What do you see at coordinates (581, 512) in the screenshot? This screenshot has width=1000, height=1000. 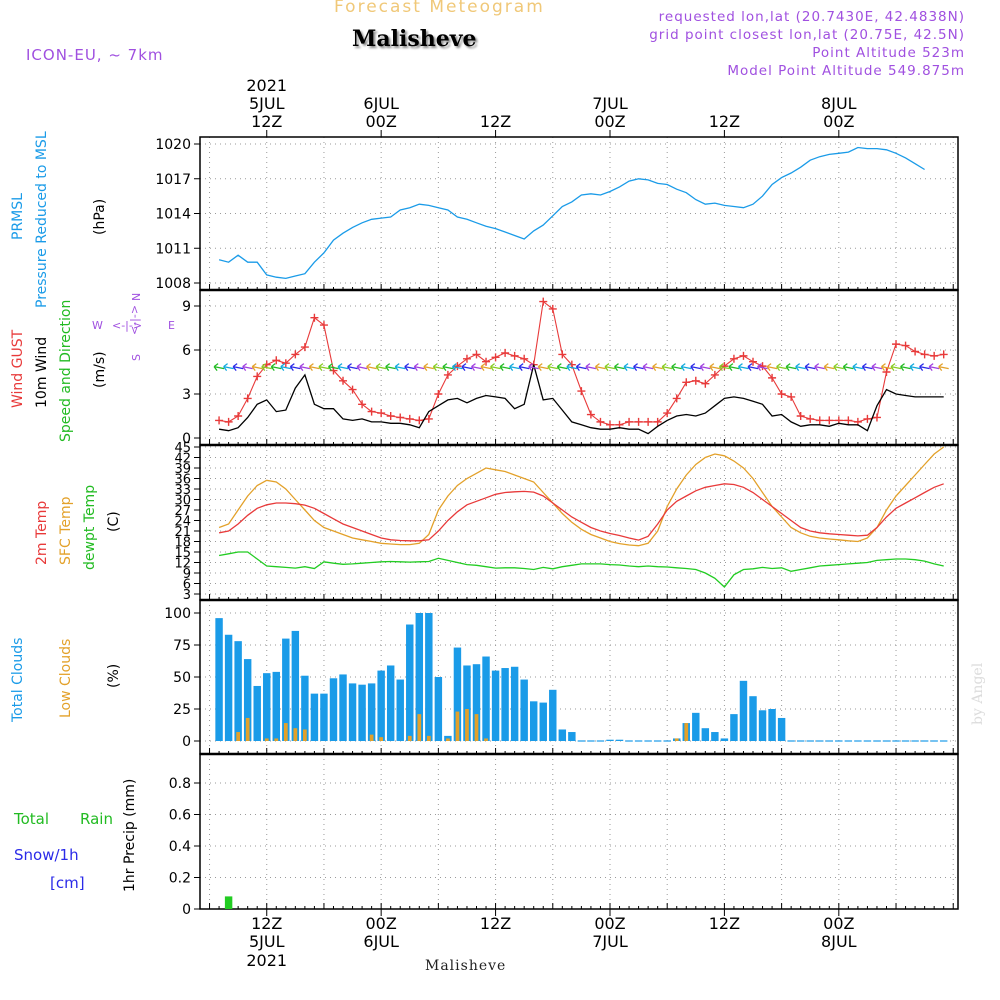 I see `temp-2m-line` at bounding box center [581, 512].